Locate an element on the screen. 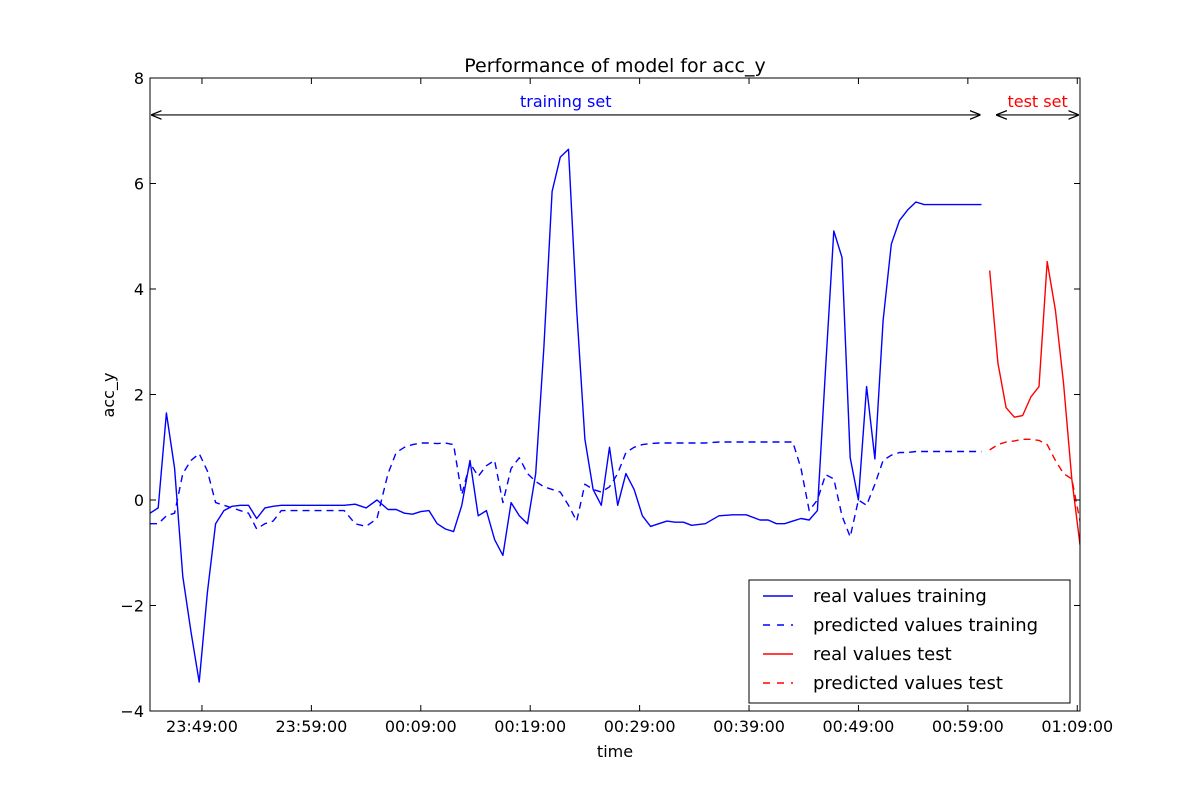  y-tick-label: −2 is located at coordinates (132, 606).